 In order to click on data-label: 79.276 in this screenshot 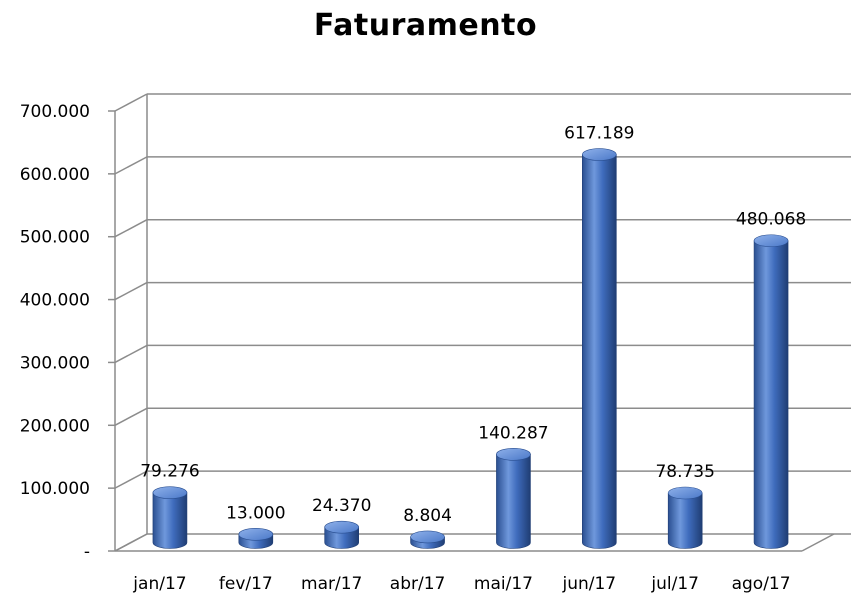, I will do `click(169, 472)`.